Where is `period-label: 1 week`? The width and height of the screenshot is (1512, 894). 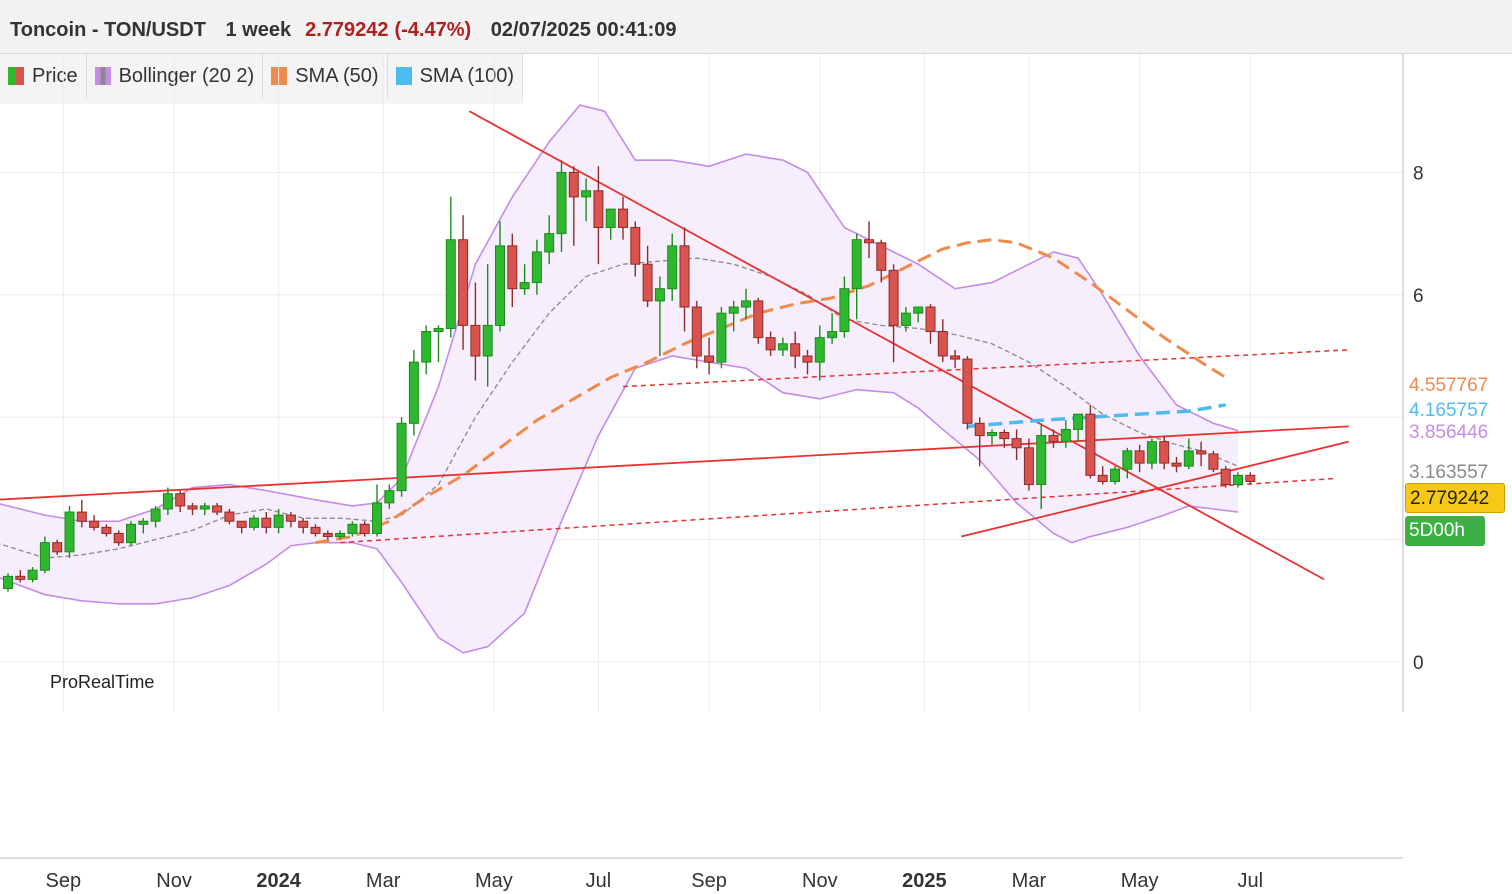
period-label: 1 week is located at coordinates (258, 30).